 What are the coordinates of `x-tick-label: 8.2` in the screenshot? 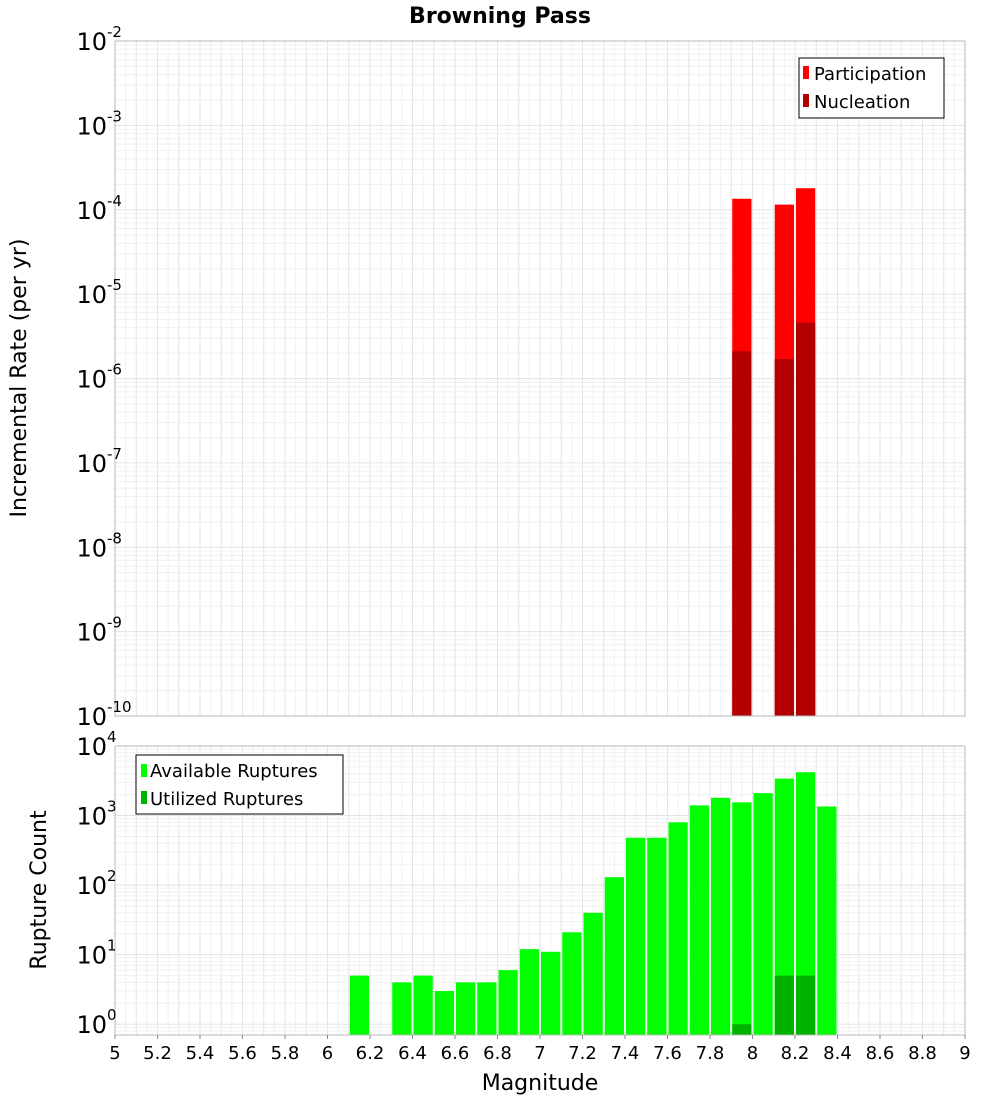 It's located at (795, 1053).